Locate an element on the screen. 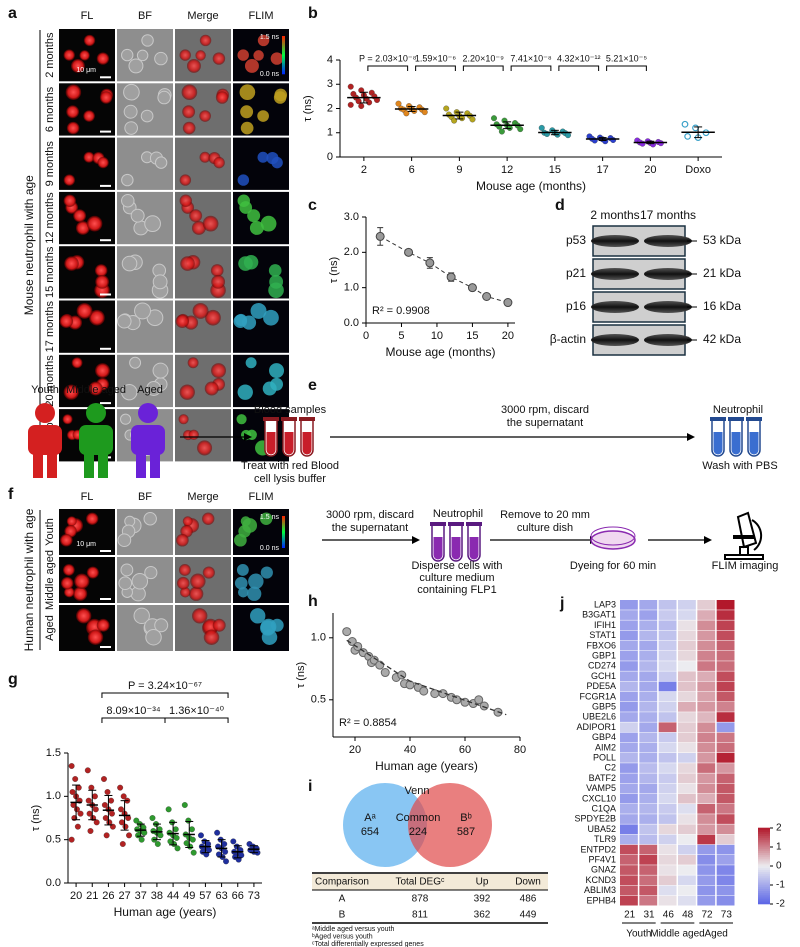  sample-label: 31 is located at coordinates (649, 915).